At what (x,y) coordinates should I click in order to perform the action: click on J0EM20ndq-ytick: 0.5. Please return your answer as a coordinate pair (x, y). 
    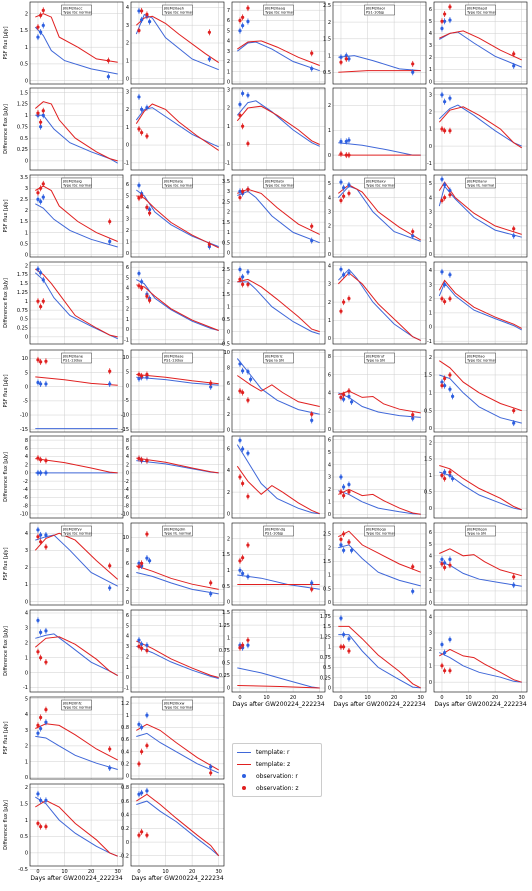
    Looking at the image, I should click on (226, 587).